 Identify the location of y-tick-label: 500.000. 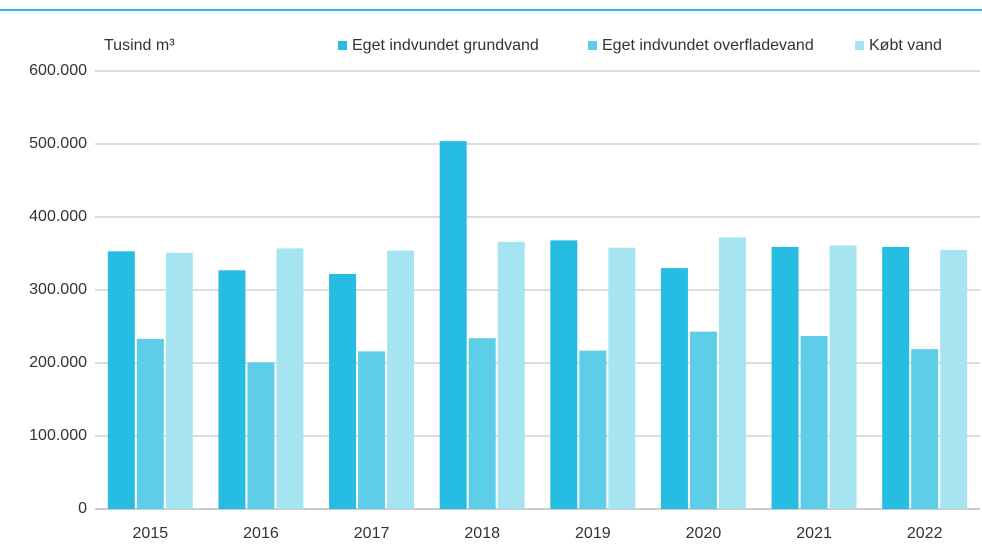
(58, 143).